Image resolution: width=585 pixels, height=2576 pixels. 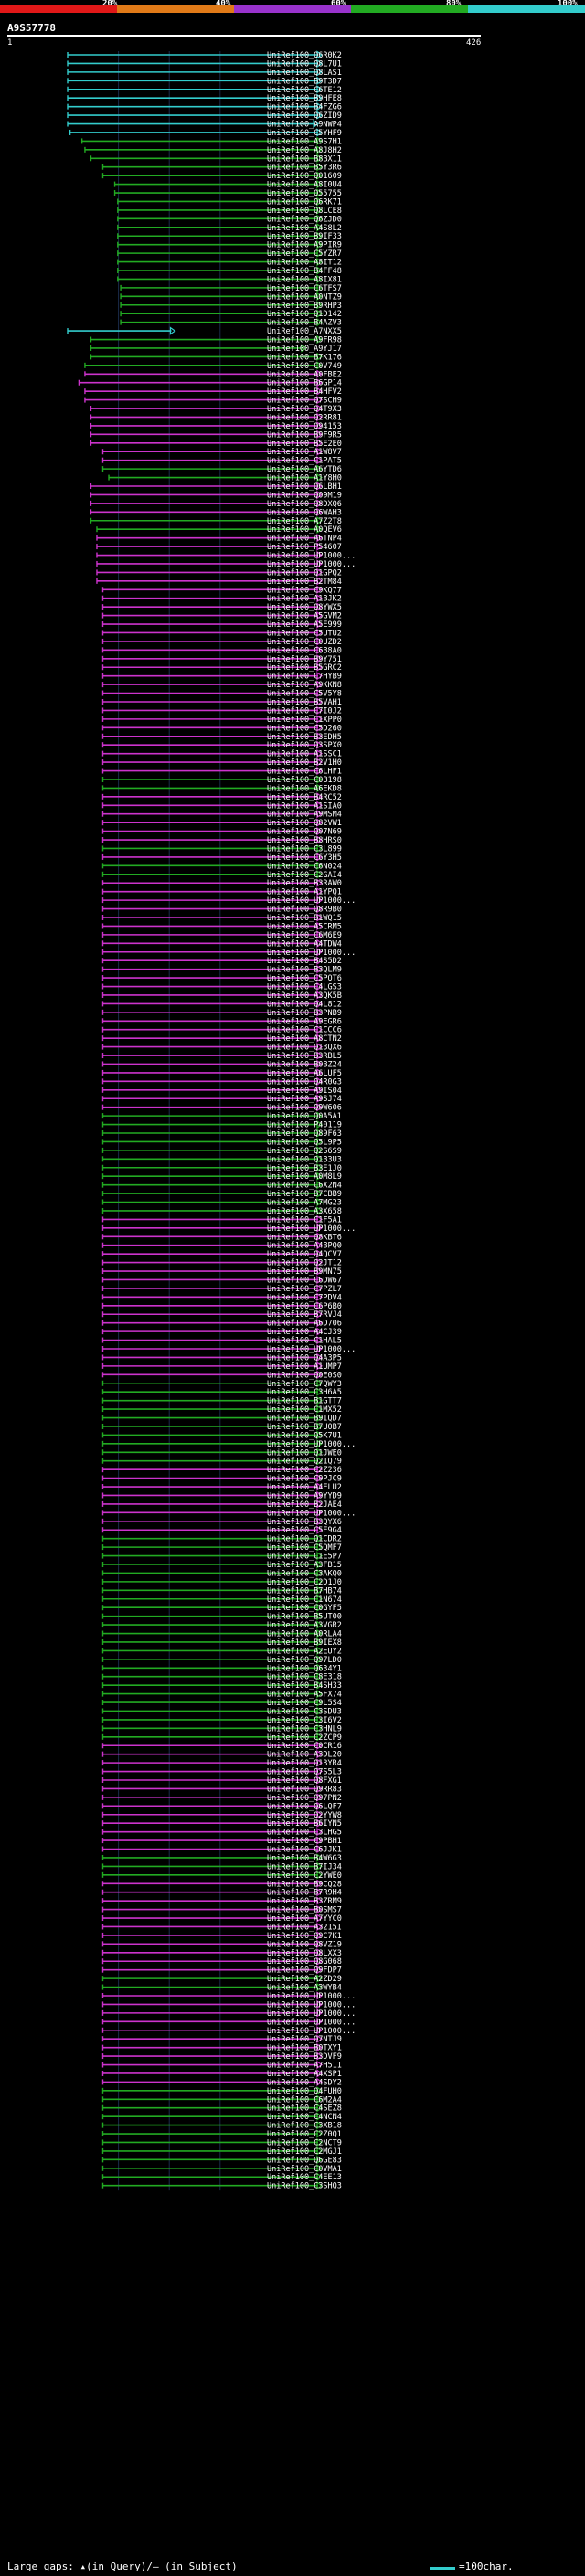 What do you see at coordinates (304, 1375) in the screenshot?
I see `hit-label: UniRef100_Q0E0S0` at bounding box center [304, 1375].